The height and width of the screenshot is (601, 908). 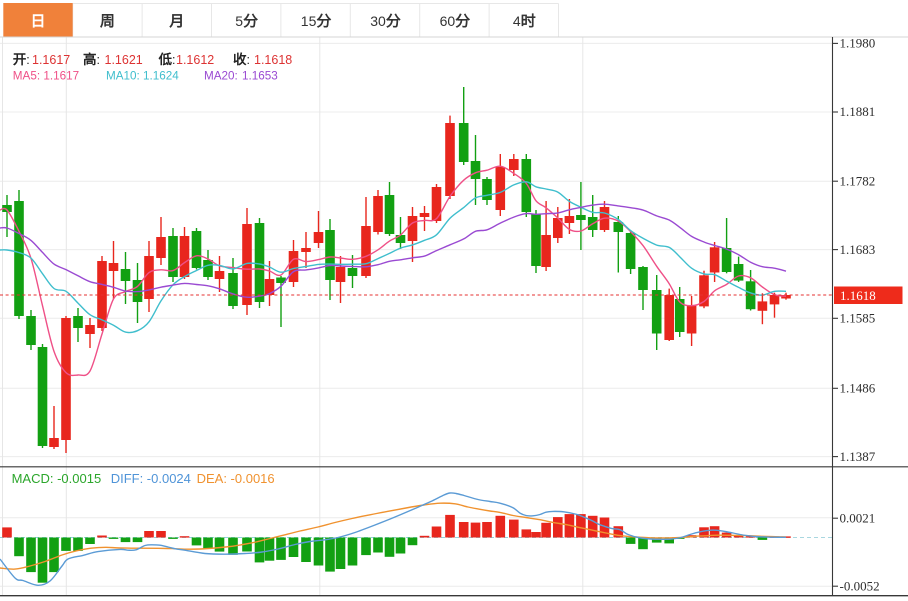 What do you see at coordinates (858, 180) in the screenshot?
I see `svg-text: 1.1782` at bounding box center [858, 180].